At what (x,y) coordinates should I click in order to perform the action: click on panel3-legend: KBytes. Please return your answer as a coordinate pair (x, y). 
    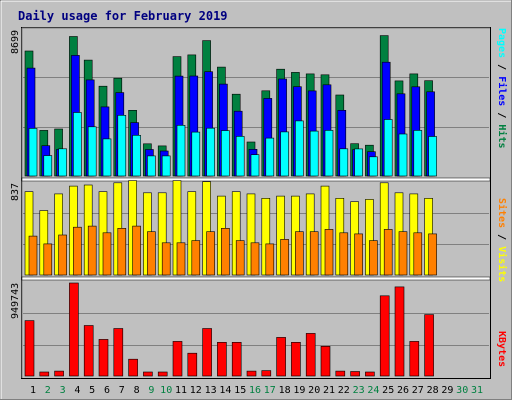
    Looking at the image, I should click on (501, 349).